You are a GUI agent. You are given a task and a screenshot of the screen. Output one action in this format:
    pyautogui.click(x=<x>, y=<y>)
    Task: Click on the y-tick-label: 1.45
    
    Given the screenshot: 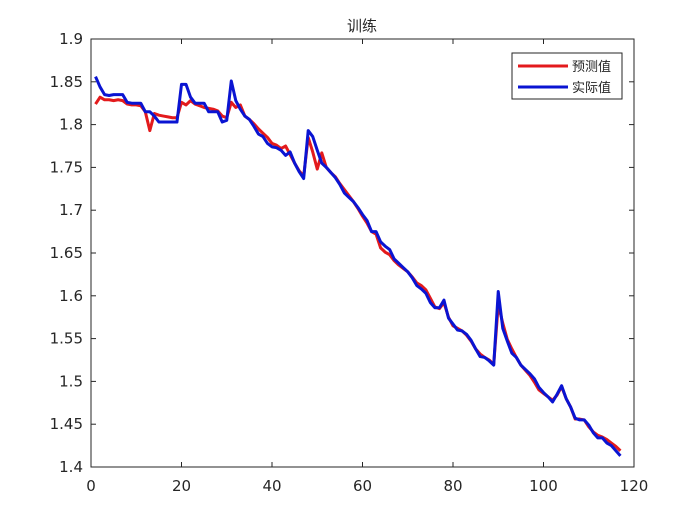 What is the action you would take?
    pyautogui.click(x=66, y=424)
    